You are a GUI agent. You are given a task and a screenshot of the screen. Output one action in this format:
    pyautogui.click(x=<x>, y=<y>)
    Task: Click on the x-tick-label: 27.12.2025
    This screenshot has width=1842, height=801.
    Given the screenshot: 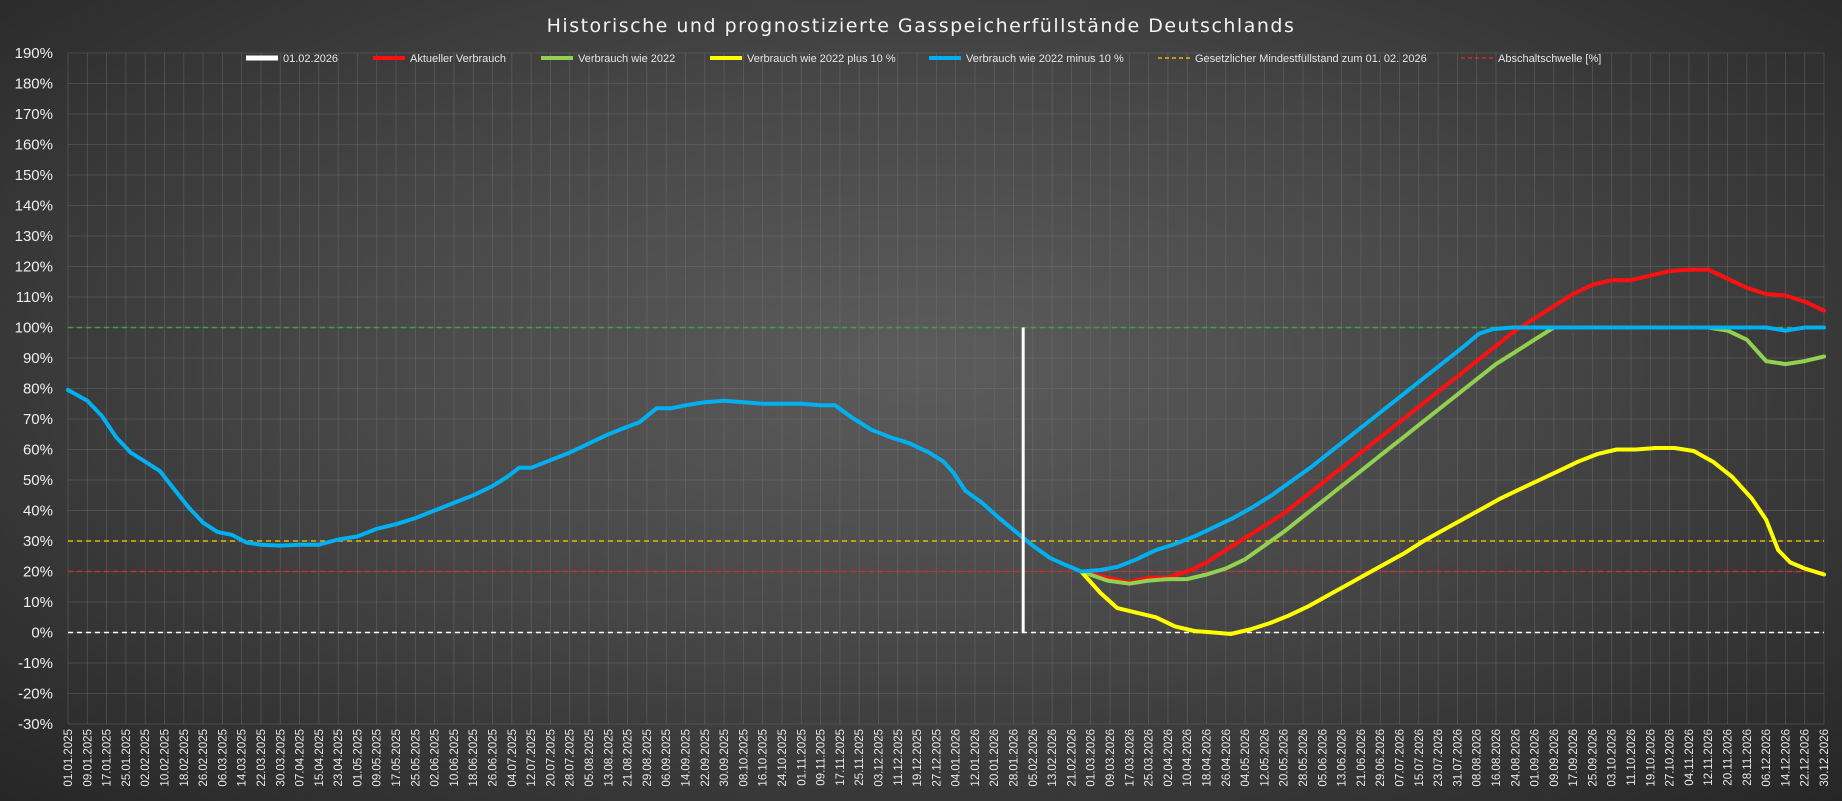 What is the action you would take?
    pyautogui.click(x=937, y=758)
    